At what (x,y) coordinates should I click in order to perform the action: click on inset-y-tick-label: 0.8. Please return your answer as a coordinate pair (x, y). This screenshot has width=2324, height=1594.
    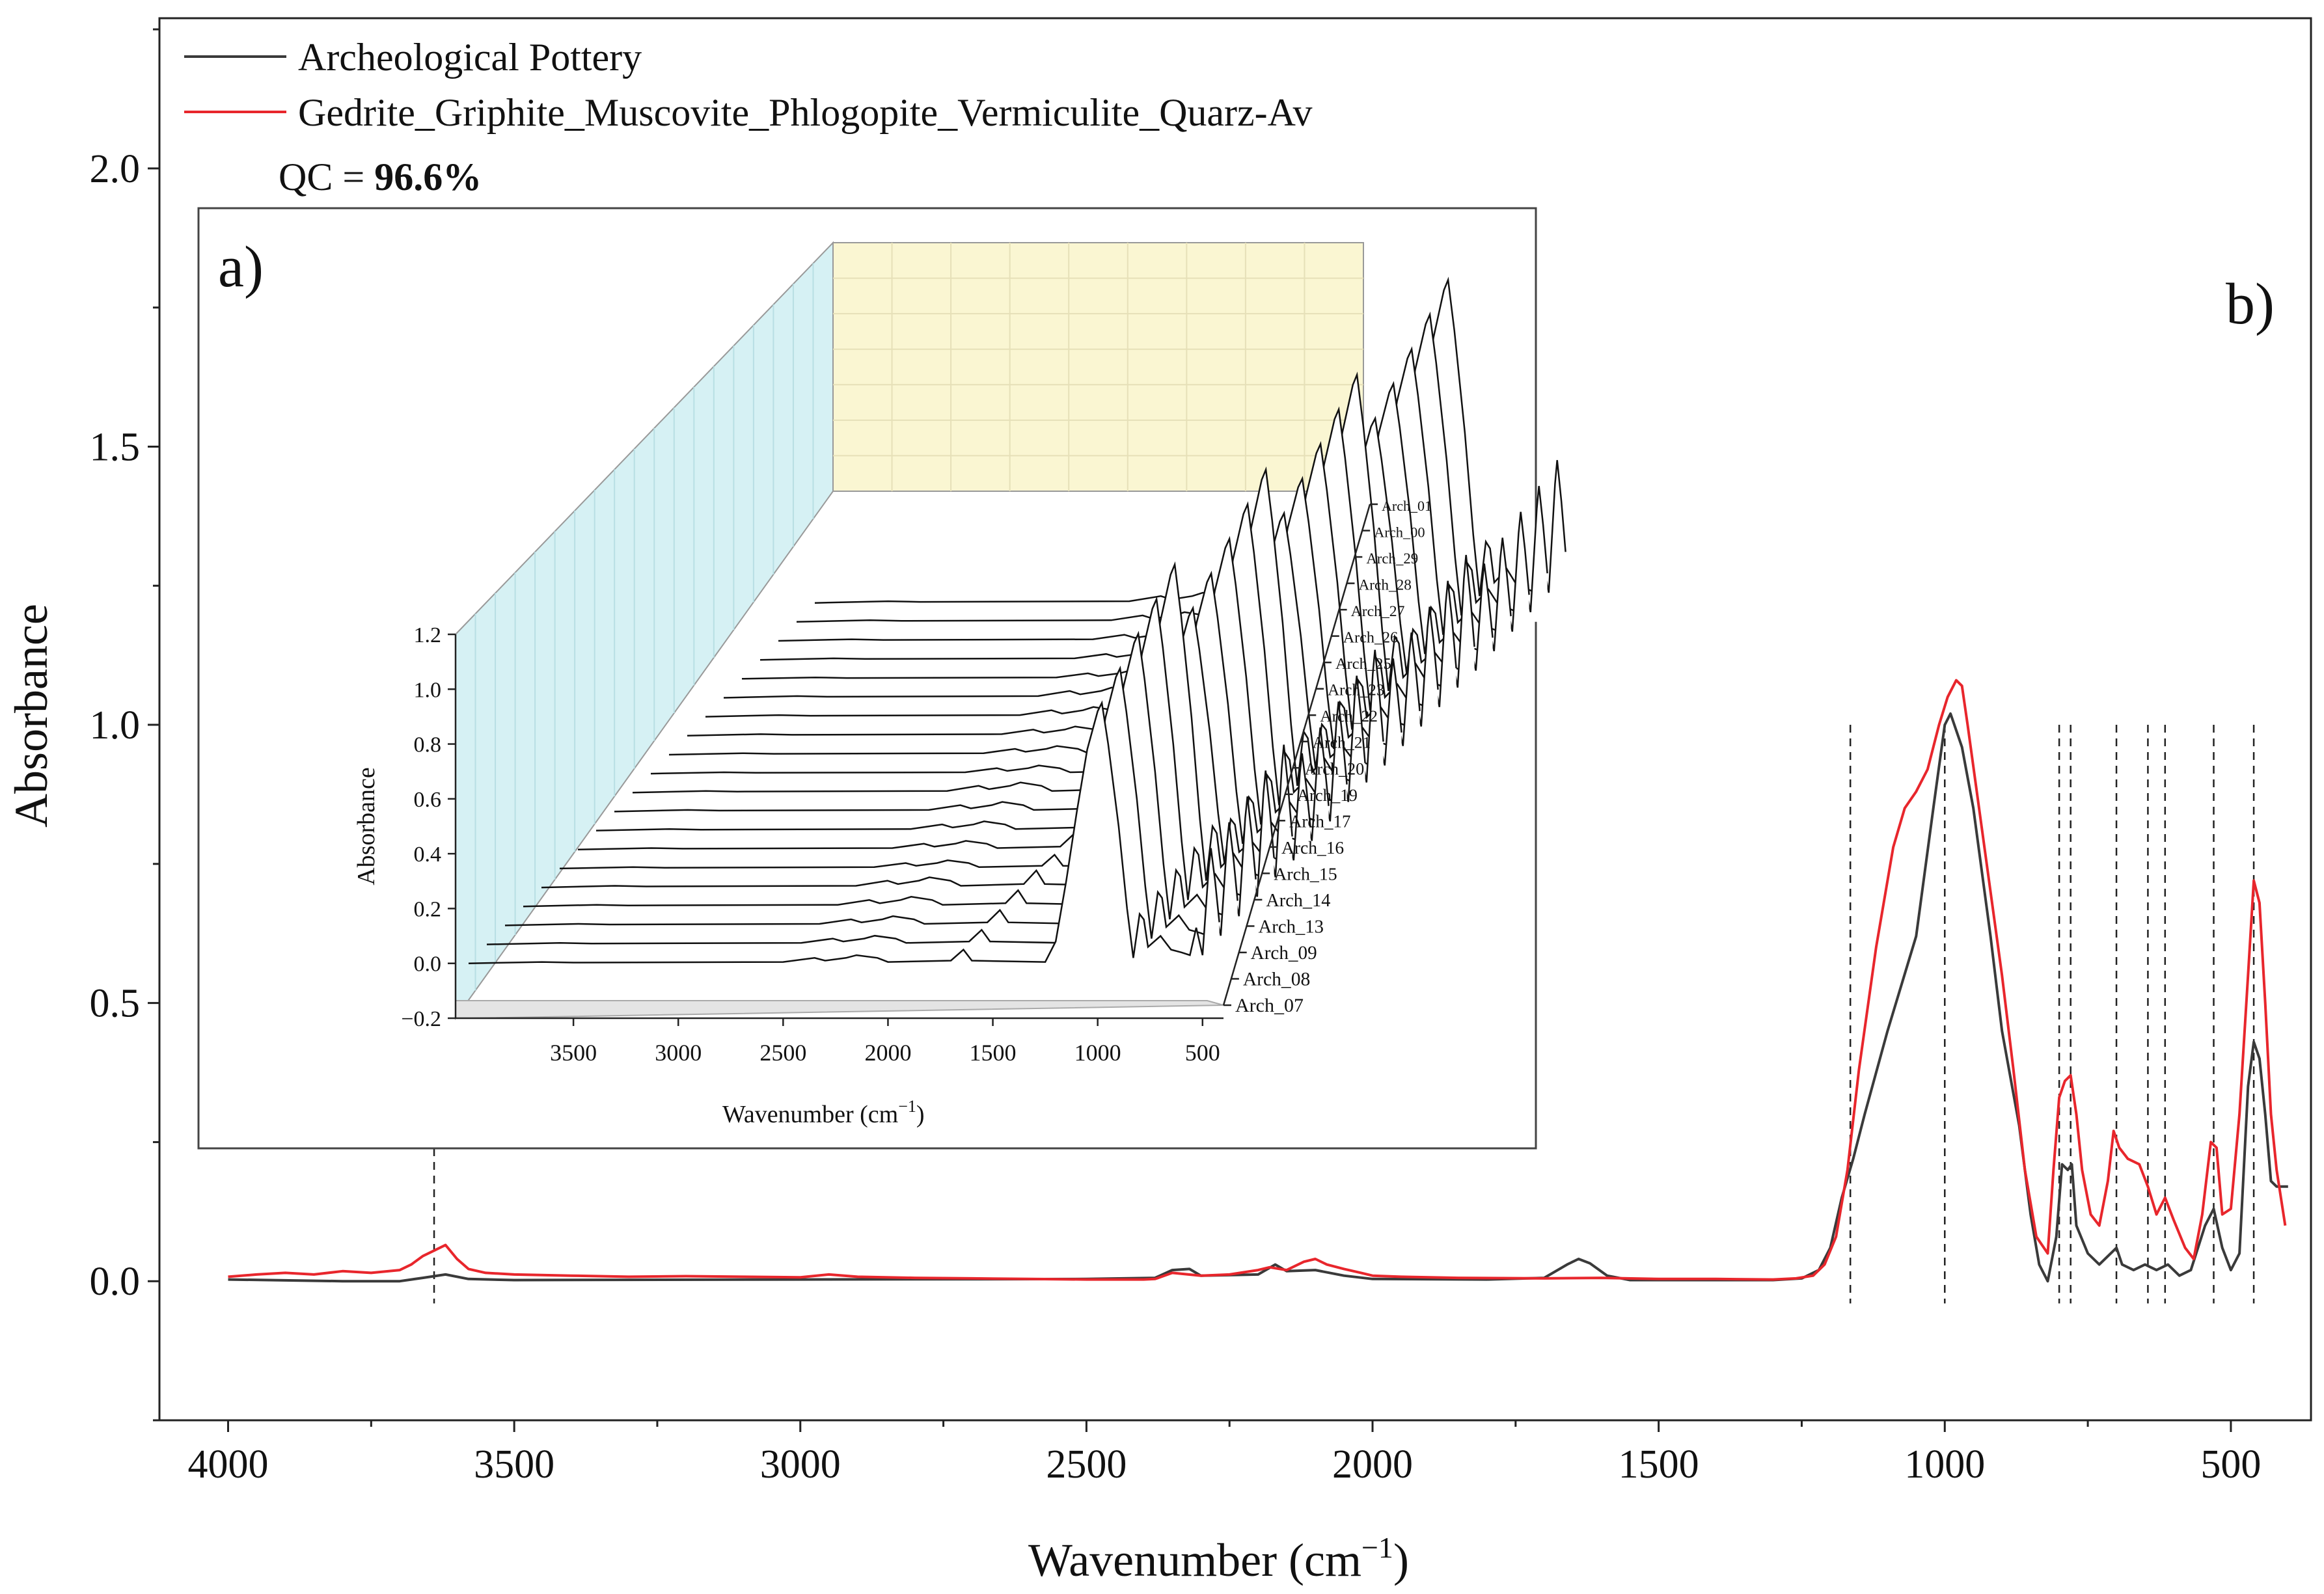
    Looking at the image, I should click on (428, 745).